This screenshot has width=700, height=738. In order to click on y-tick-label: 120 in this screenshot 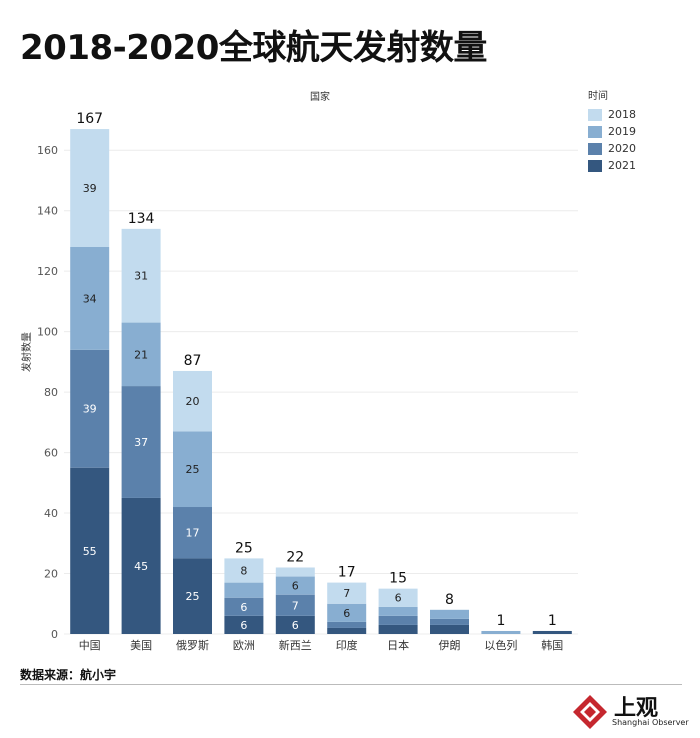, I will do `click(47, 271)`.